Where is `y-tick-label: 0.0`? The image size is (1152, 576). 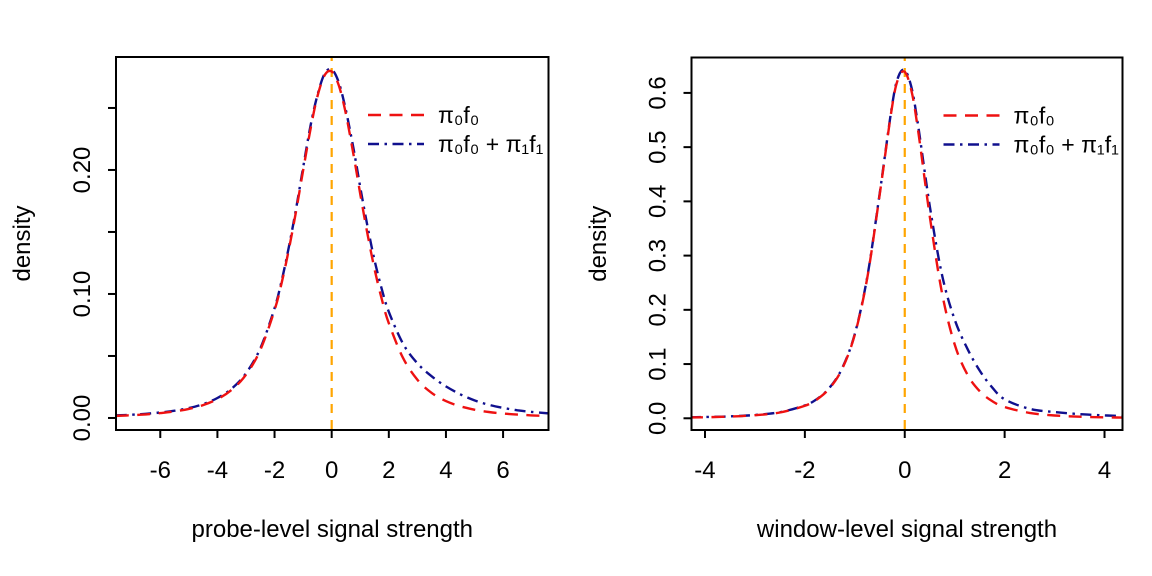 y-tick-label: 0.0 is located at coordinates (658, 418).